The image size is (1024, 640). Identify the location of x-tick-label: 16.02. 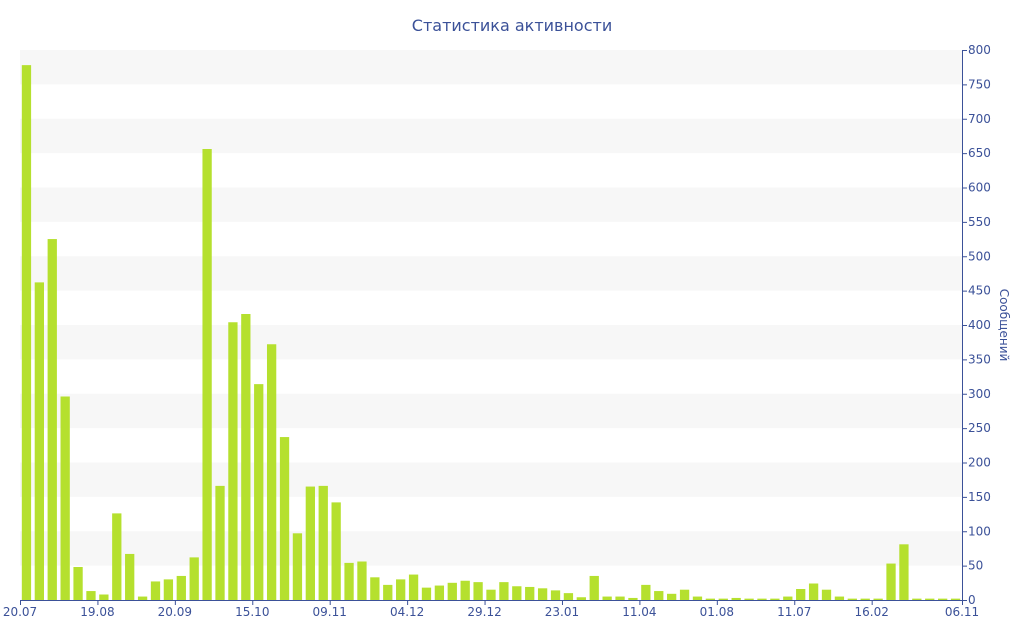
(871, 612).